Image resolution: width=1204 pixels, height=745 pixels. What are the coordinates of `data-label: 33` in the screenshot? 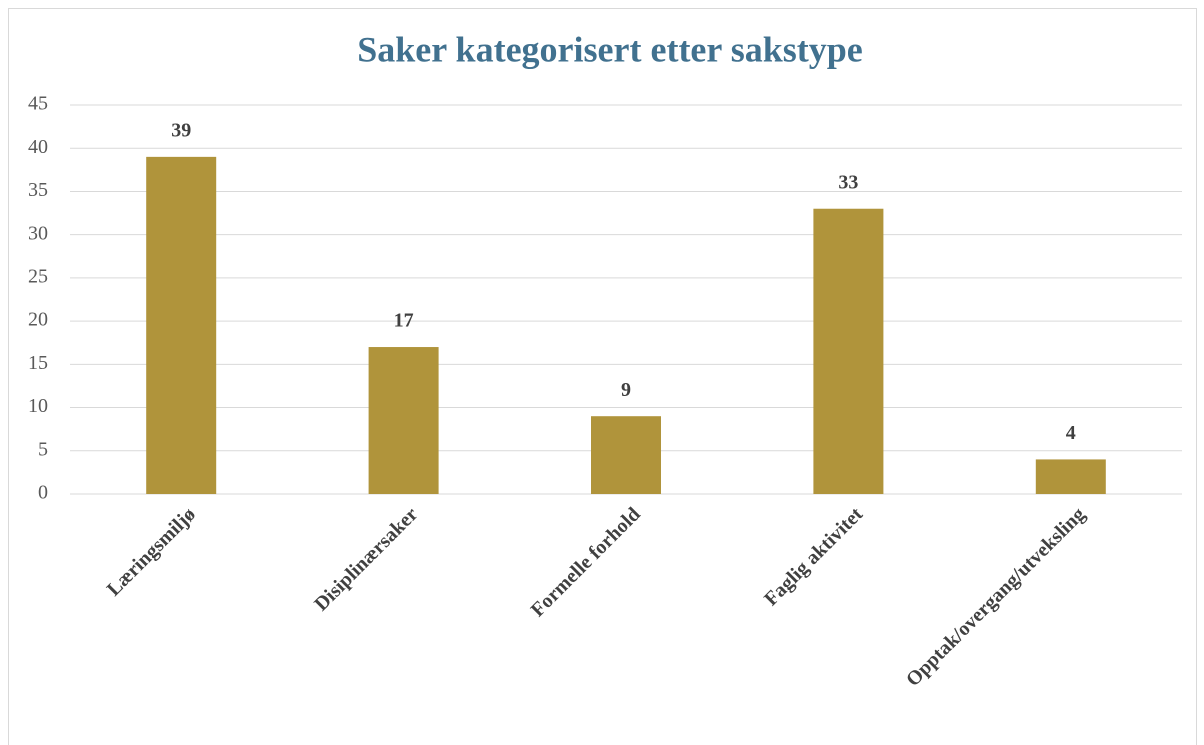 It's located at (848, 182).